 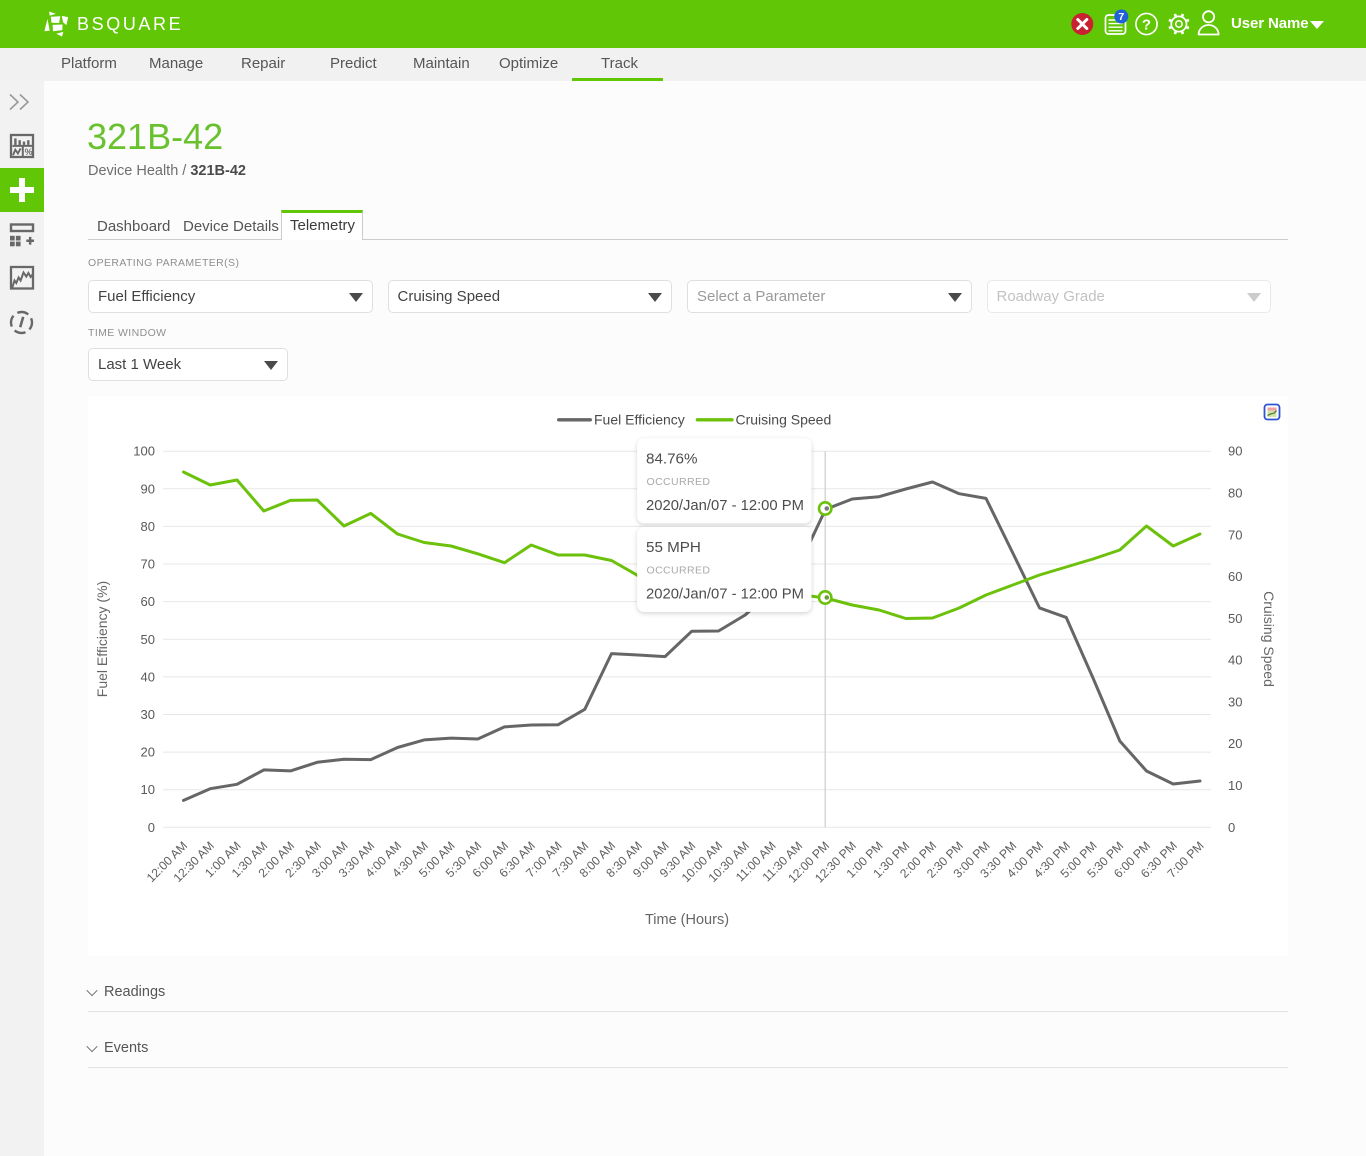 What do you see at coordinates (673, 547) in the screenshot?
I see `svg-text: 55 MPH` at bounding box center [673, 547].